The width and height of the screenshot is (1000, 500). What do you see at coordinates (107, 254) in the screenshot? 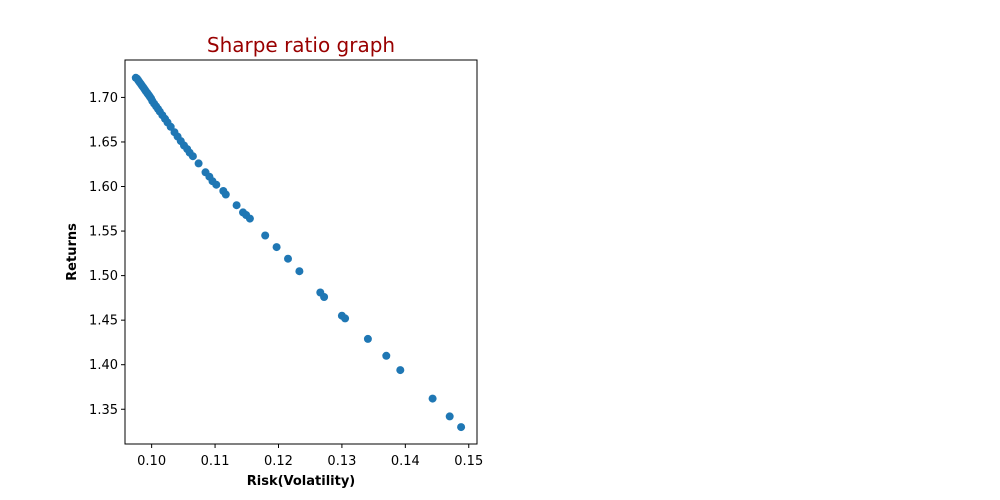
I see `y-axis-ticks: 1.35 1.40 1.45 1.50 1.55 1.60 1.65 1.70` at bounding box center [107, 254].